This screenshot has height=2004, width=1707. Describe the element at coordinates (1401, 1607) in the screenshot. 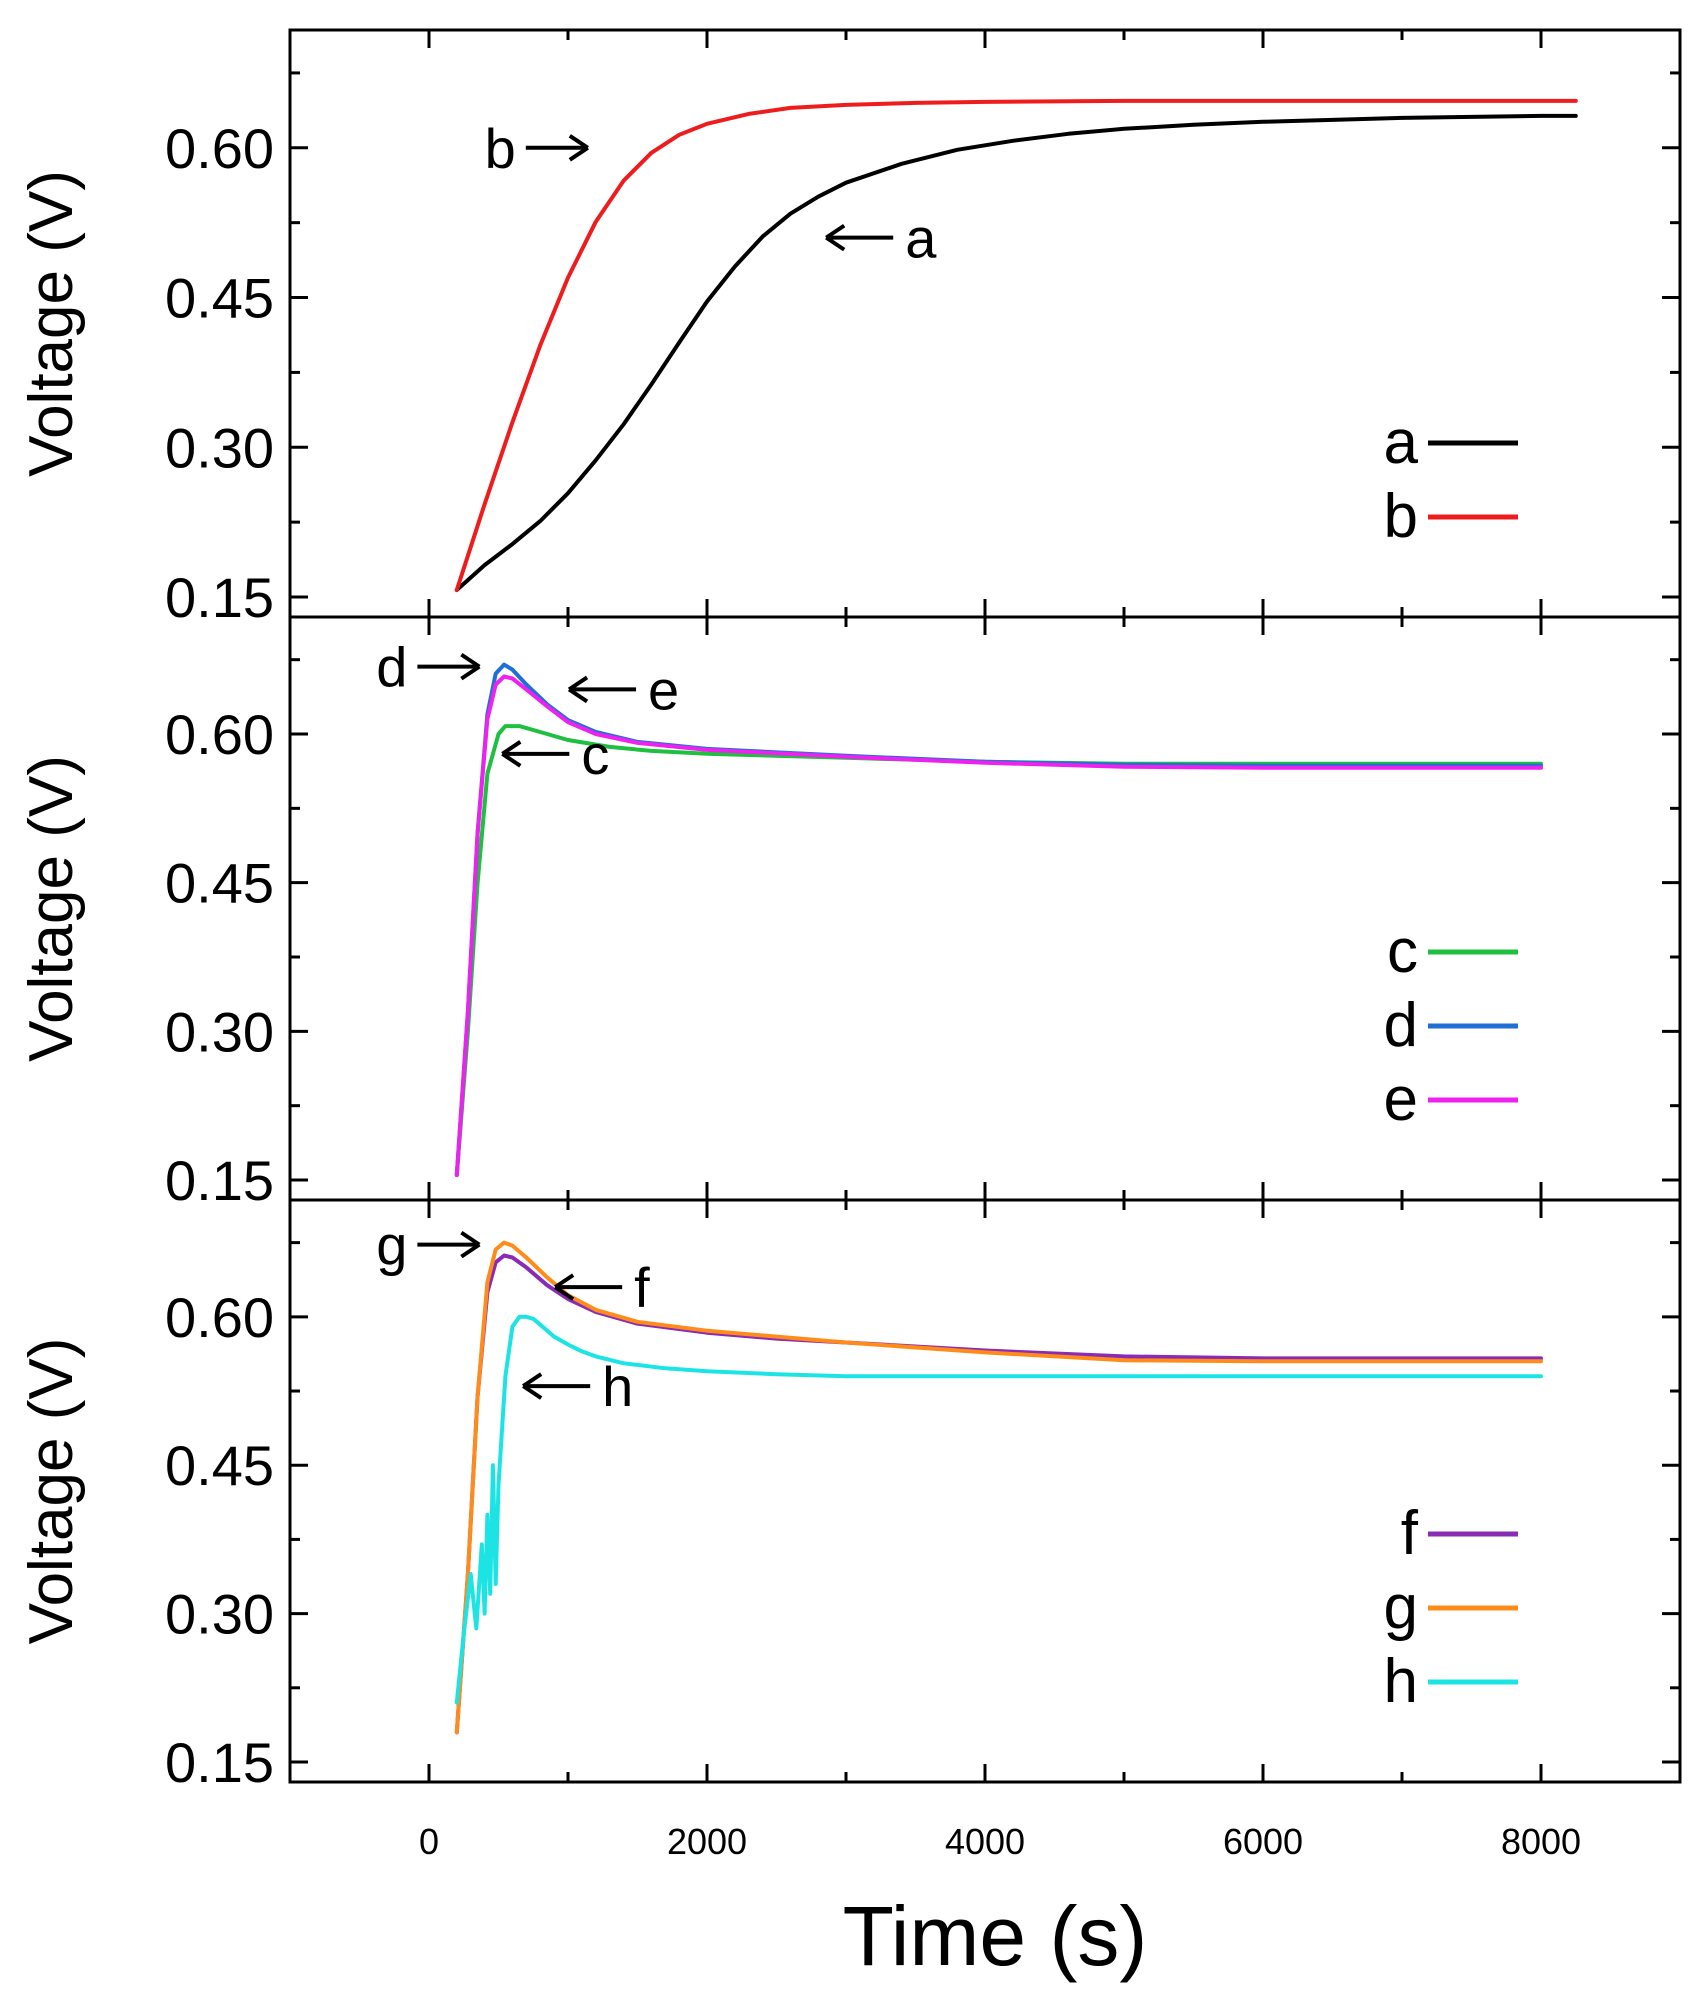

I see `legend-label-g: g` at that location.